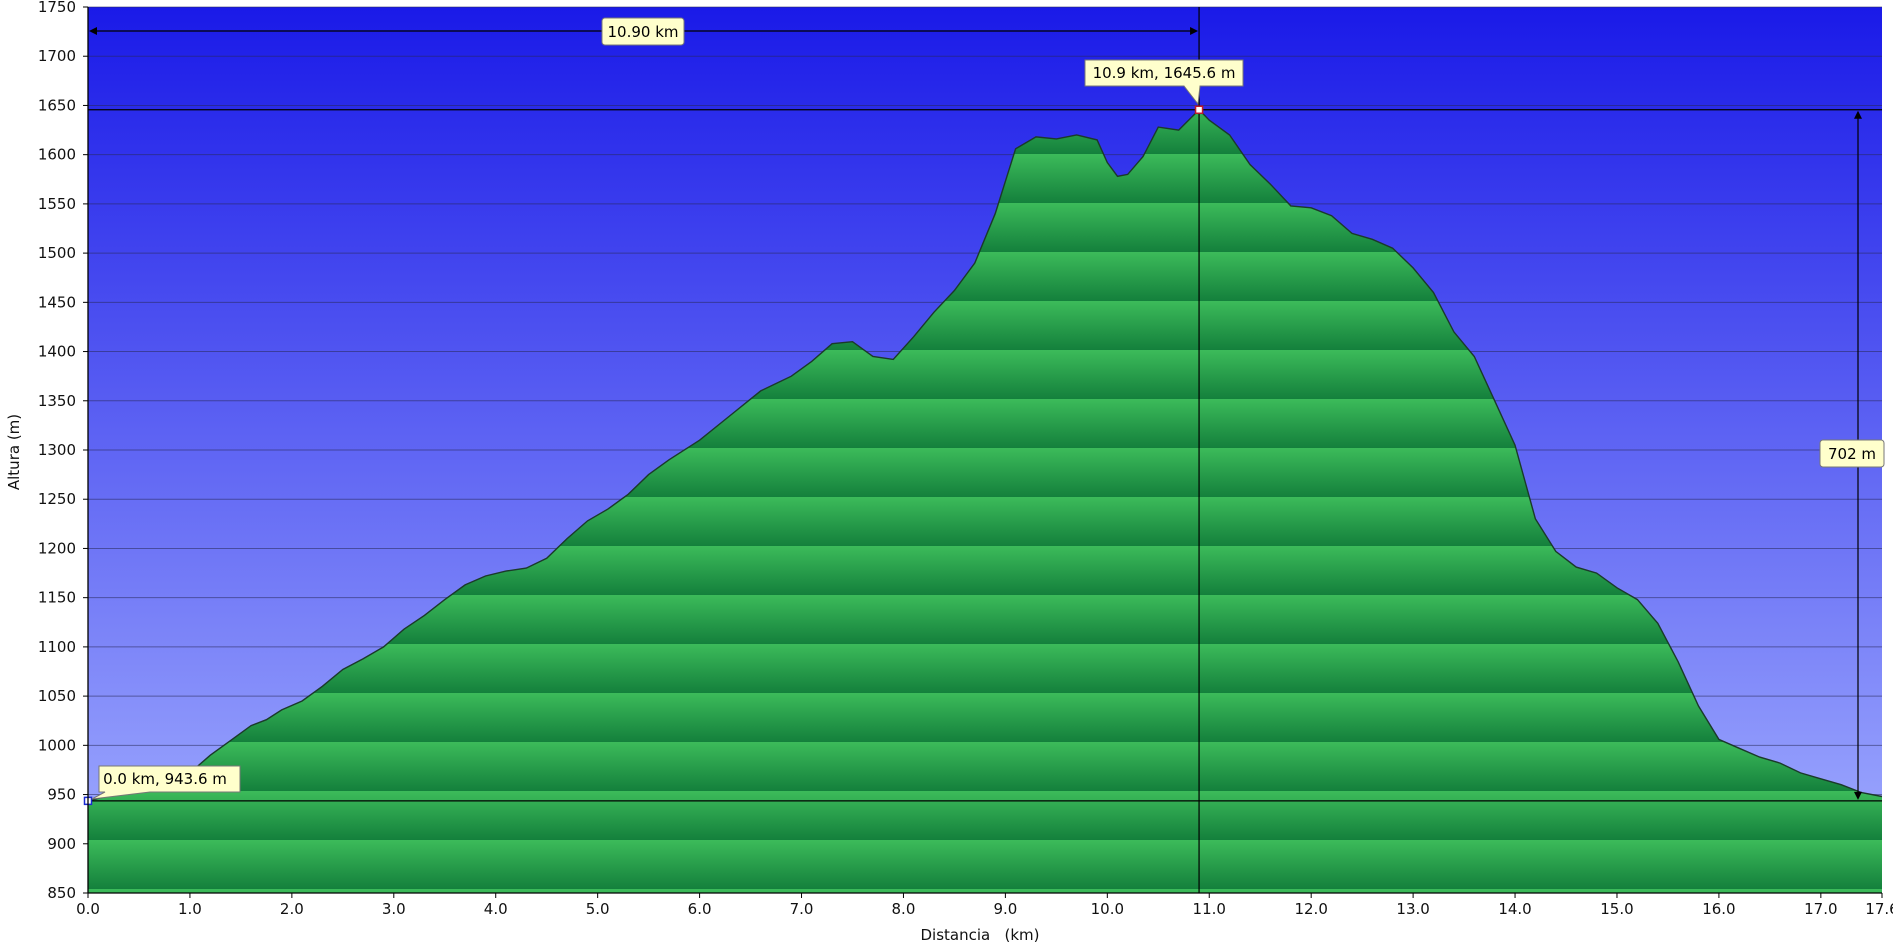 Image resolution: width=1893 pixels, height=951 pixels. Describe the element at coordinates (61, 795) in the screenshot. I see `y-tick-label: 950` at that location.